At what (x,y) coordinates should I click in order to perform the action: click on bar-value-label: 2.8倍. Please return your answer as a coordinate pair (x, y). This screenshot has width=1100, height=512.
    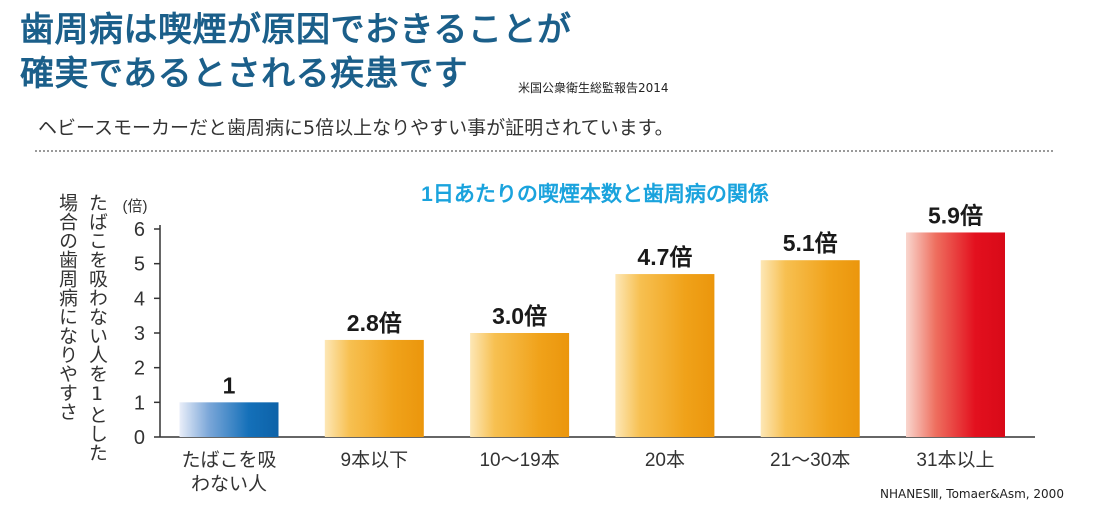
    Looking at the image, I should click on (374, 323).